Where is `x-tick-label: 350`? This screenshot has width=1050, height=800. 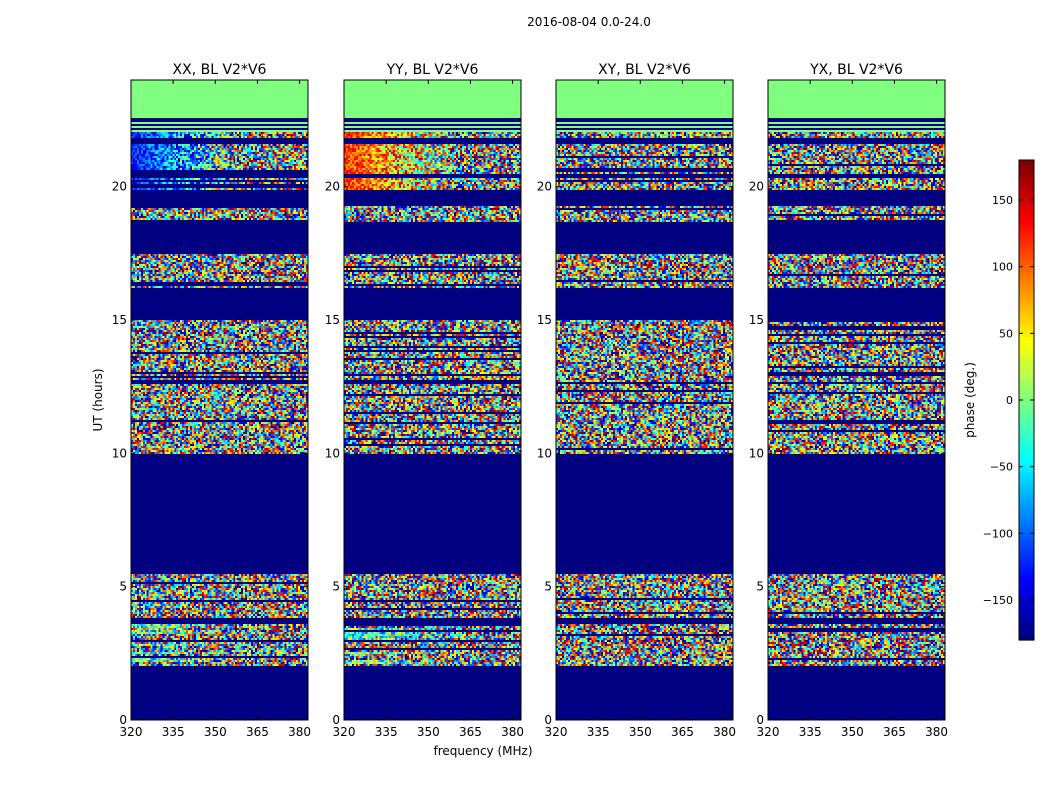 x-tick-label: 350 is located at coordinates (640, 732).